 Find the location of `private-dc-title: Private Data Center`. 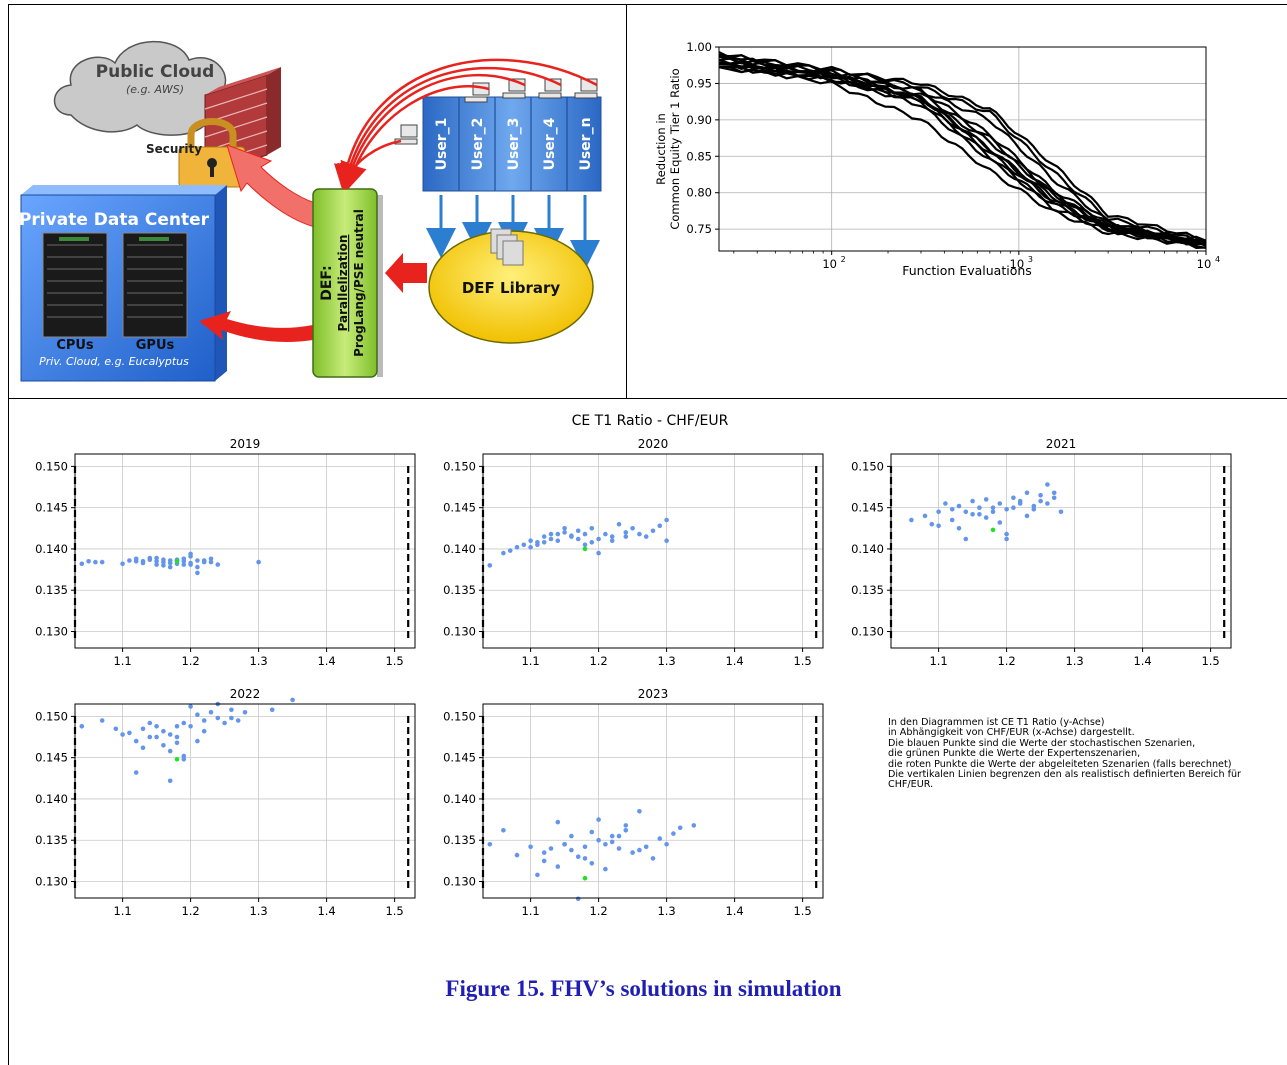

private-dc-title: Private Data Center is located at coordinates (114, 220).